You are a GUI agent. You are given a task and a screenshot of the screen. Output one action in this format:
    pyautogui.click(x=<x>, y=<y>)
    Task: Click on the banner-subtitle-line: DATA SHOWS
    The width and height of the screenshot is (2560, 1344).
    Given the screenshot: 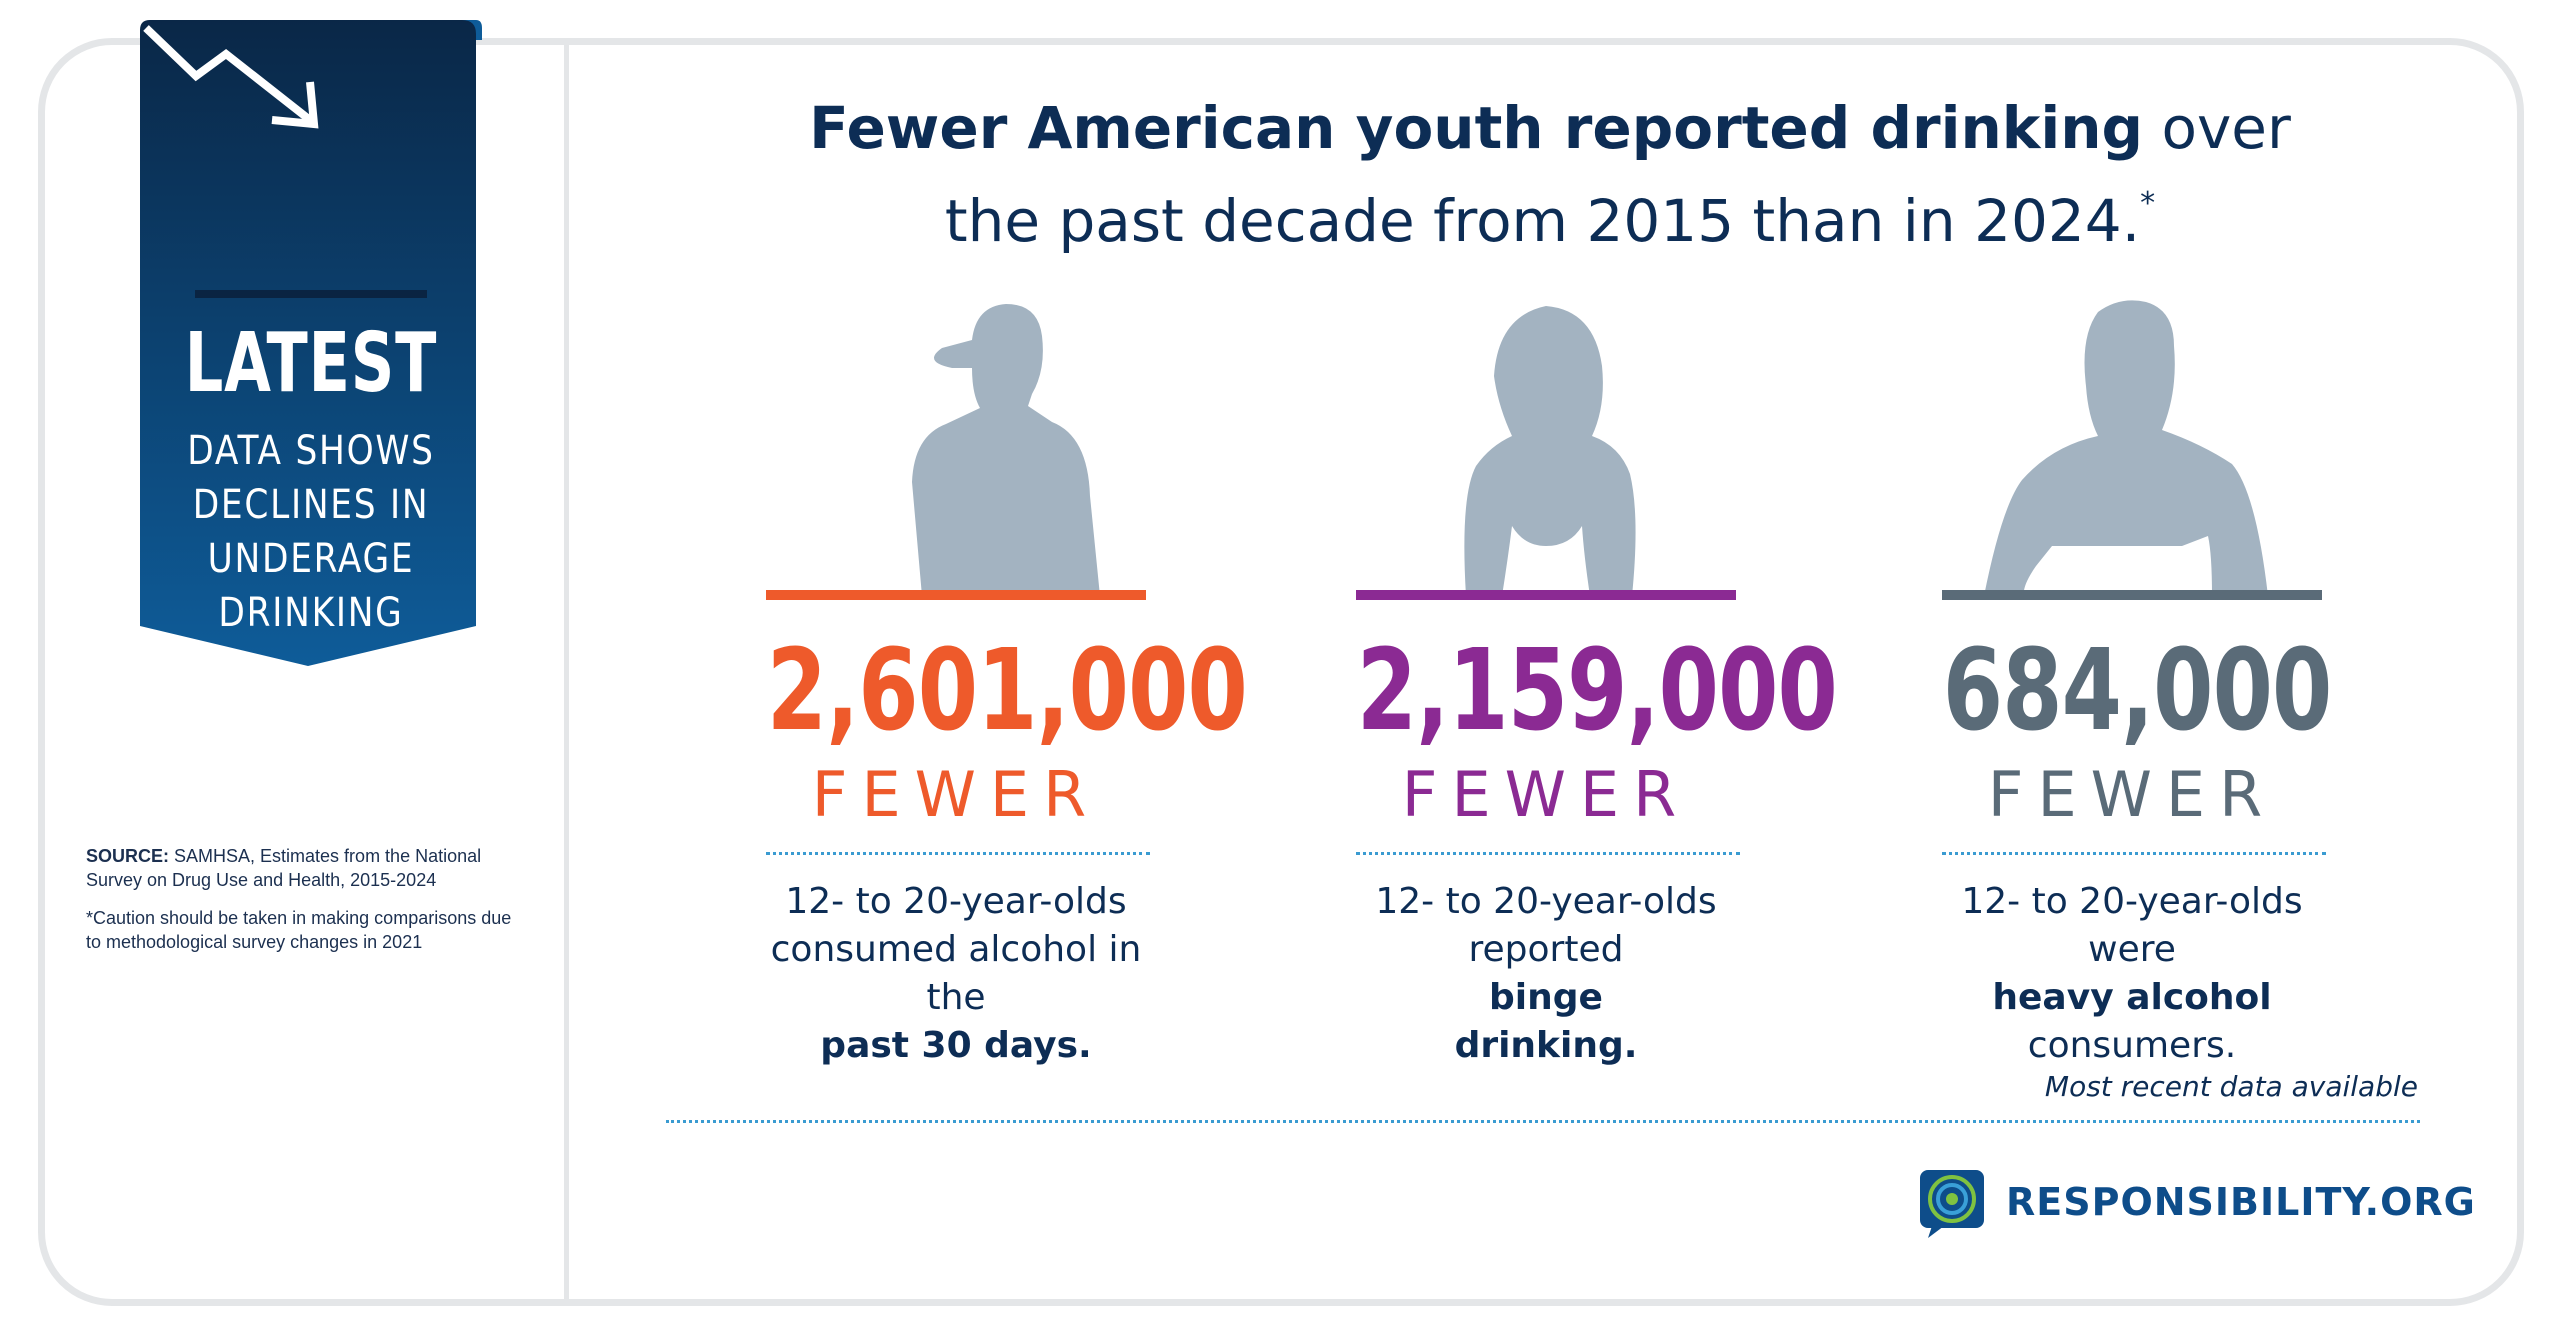 What is the action you would take?
    pyautogui.click(x=311, y=451)
    